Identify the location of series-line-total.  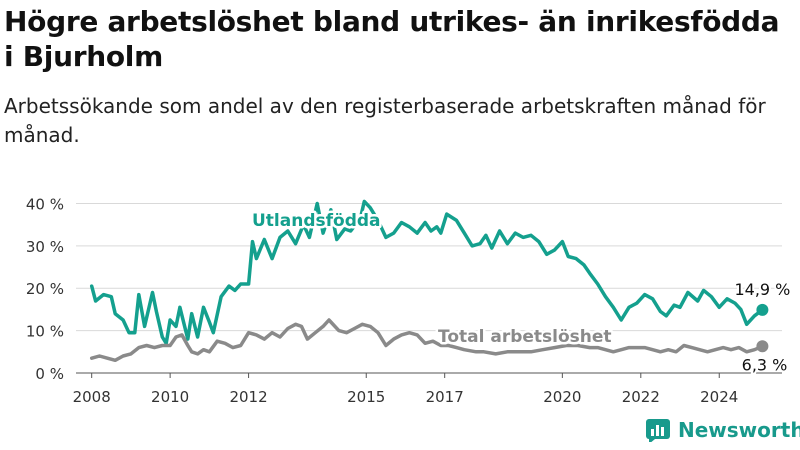
(427, 340).